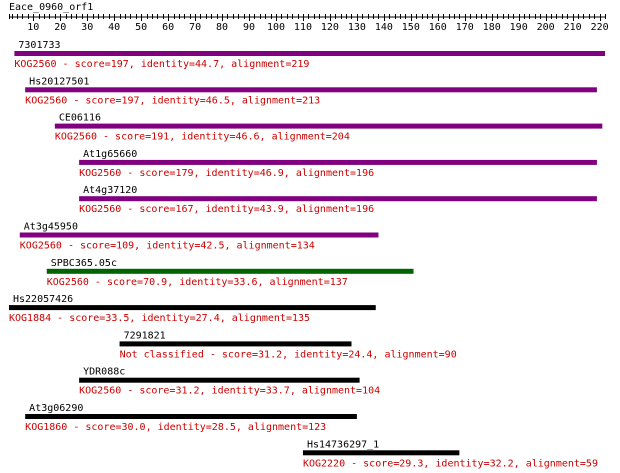  Describe the element at coordinates (80, 118) in the screenshot. I see `hit-name: CE06116` at that location.